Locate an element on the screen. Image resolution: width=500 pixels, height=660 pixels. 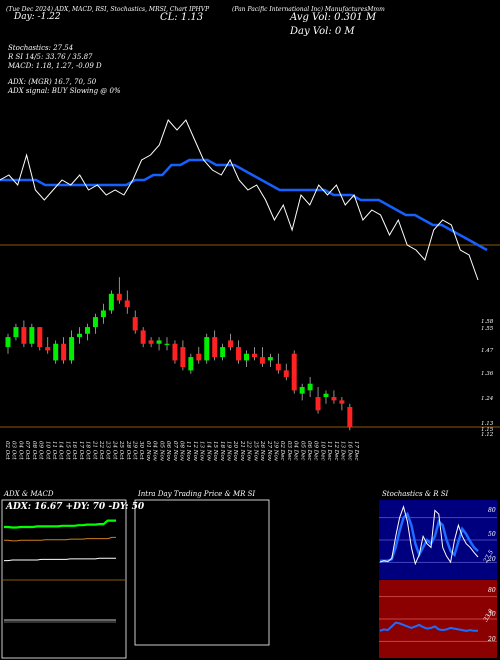
date-axis-label: 16 Oct is located at coordinates (74, 450).